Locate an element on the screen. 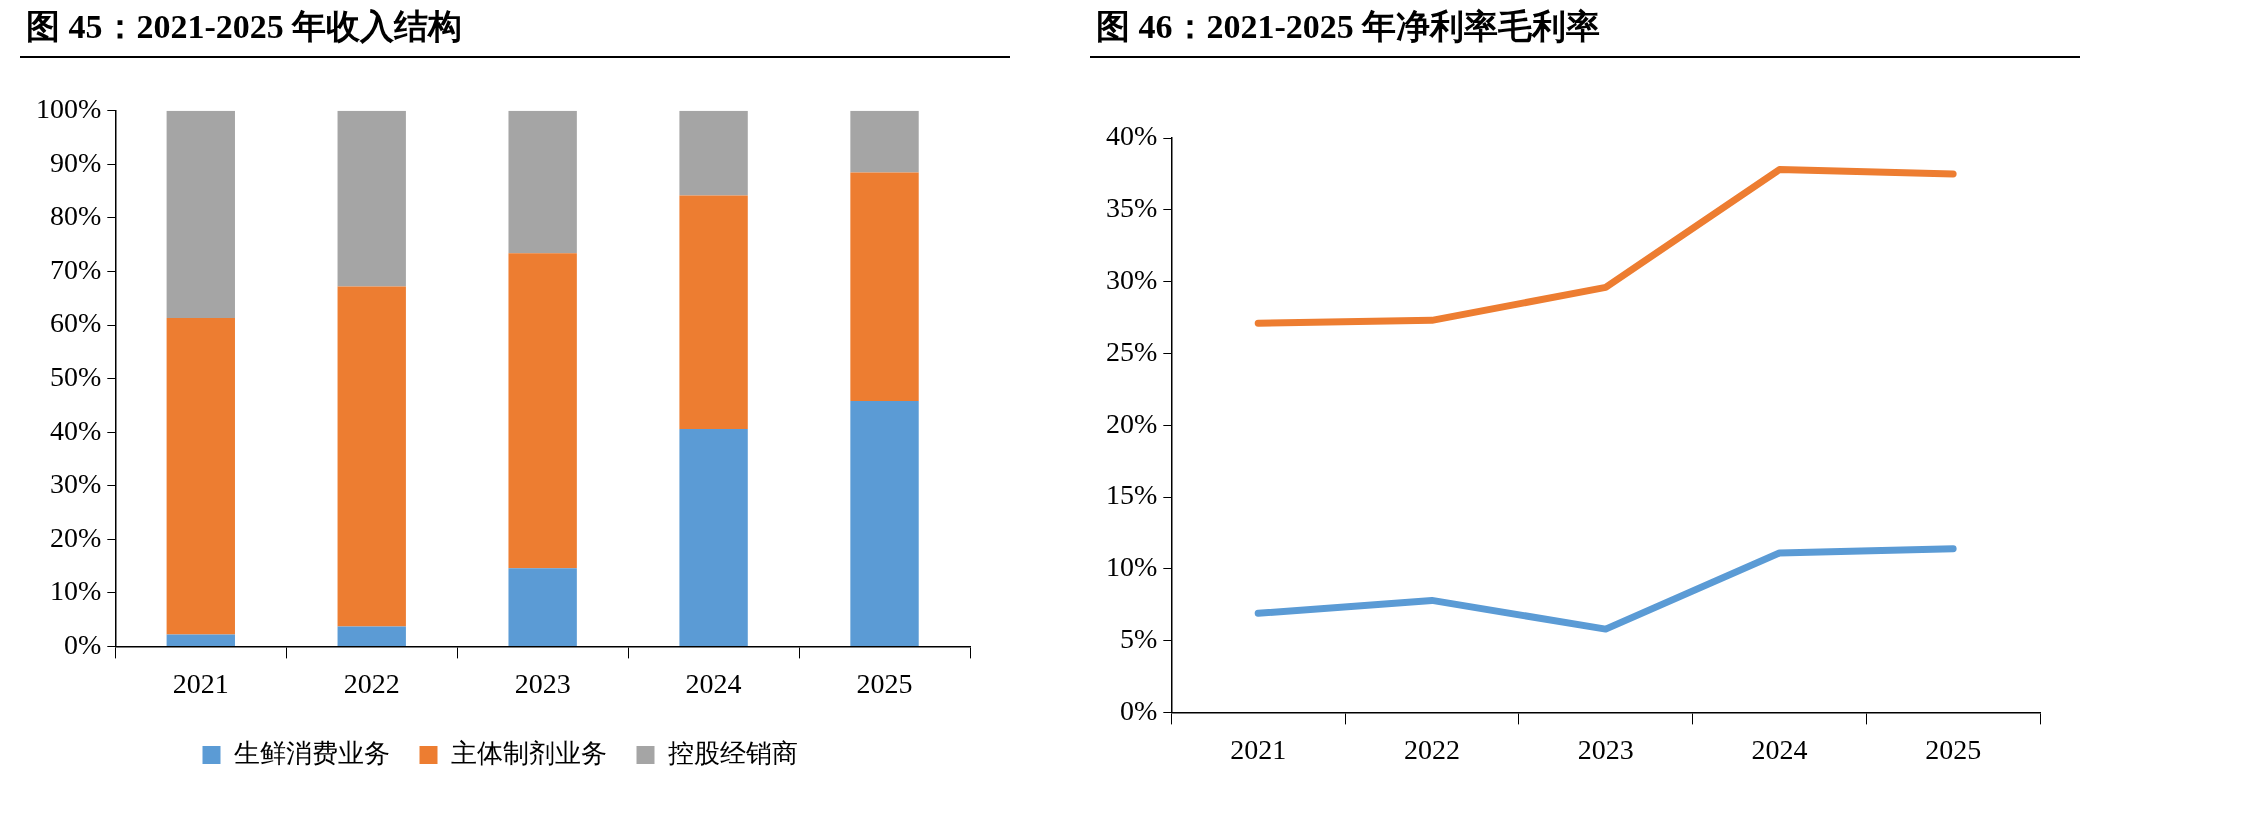 The height and width of the screenshot is (838, 2268). y-tick-label: 100% is located at coordinates (69, 109).